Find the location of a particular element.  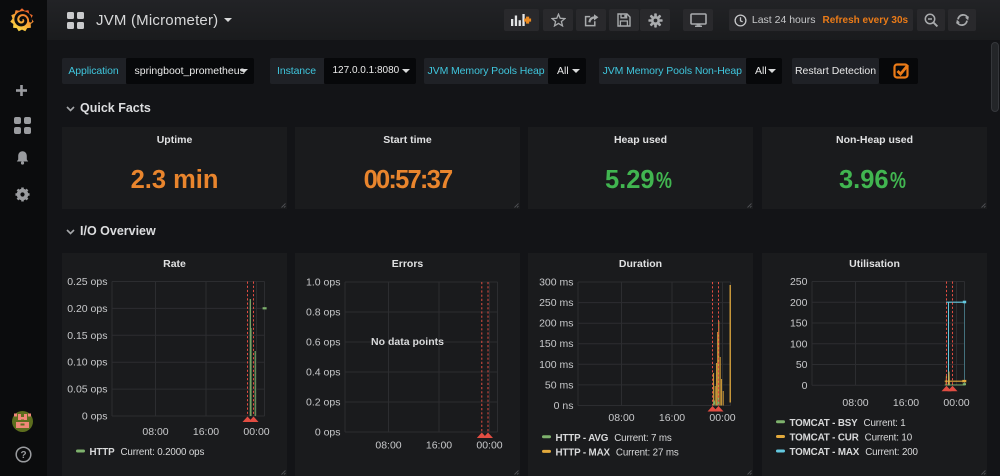

svg-text: 0.4 ops is located at coordinates (323, 373).